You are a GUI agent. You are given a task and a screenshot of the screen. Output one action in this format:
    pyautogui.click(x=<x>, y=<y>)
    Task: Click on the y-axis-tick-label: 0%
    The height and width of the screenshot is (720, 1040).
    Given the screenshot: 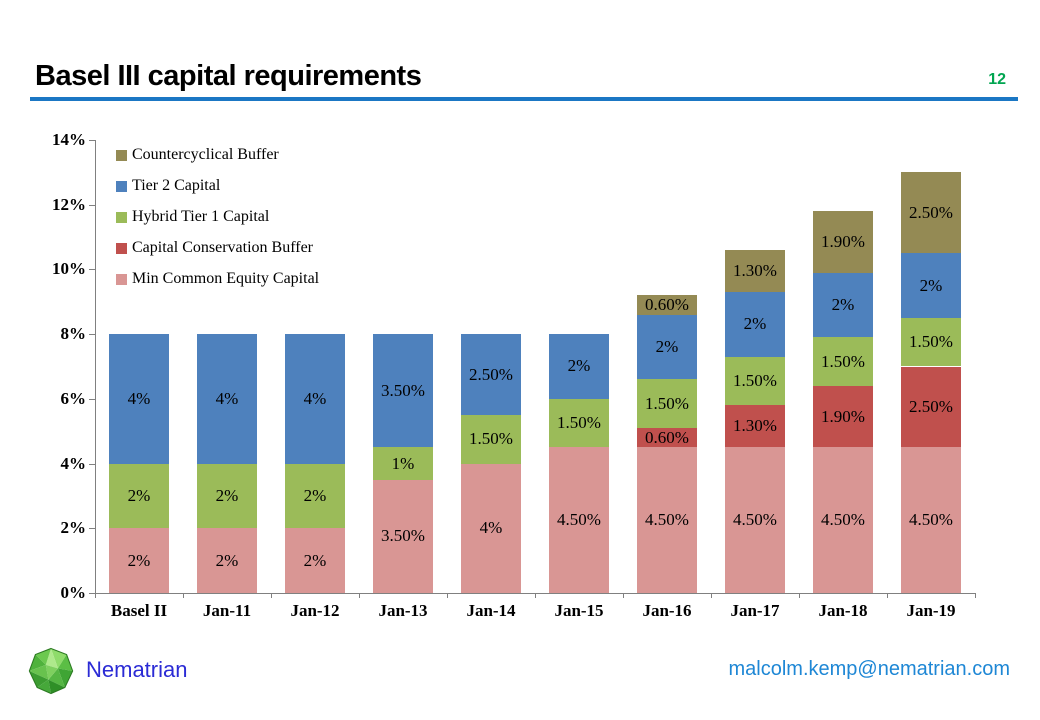 What is the action you would take?
    pyautogui.click(x=73, y=592)
    